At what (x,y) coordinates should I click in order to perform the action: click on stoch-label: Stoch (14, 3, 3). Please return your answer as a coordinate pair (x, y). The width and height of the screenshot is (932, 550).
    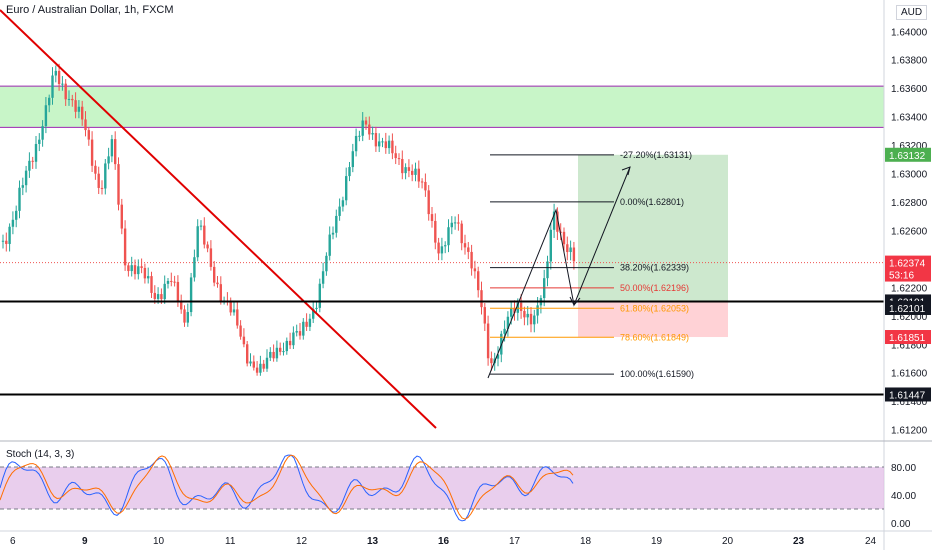
    Looking at the image, I should click on (40, 454).